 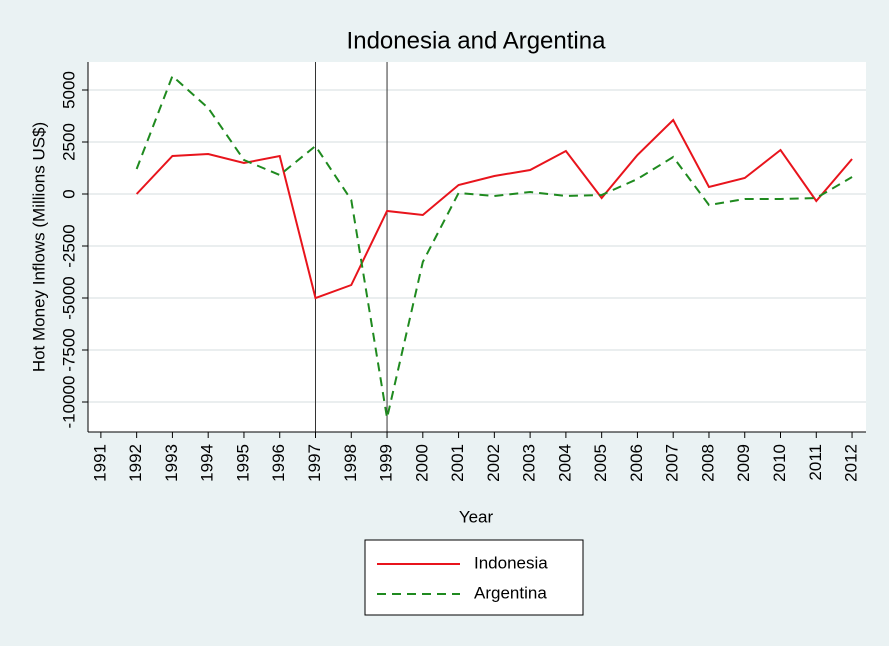 I want to click on x-tick-label: 2004, so click(x=564, y=463).